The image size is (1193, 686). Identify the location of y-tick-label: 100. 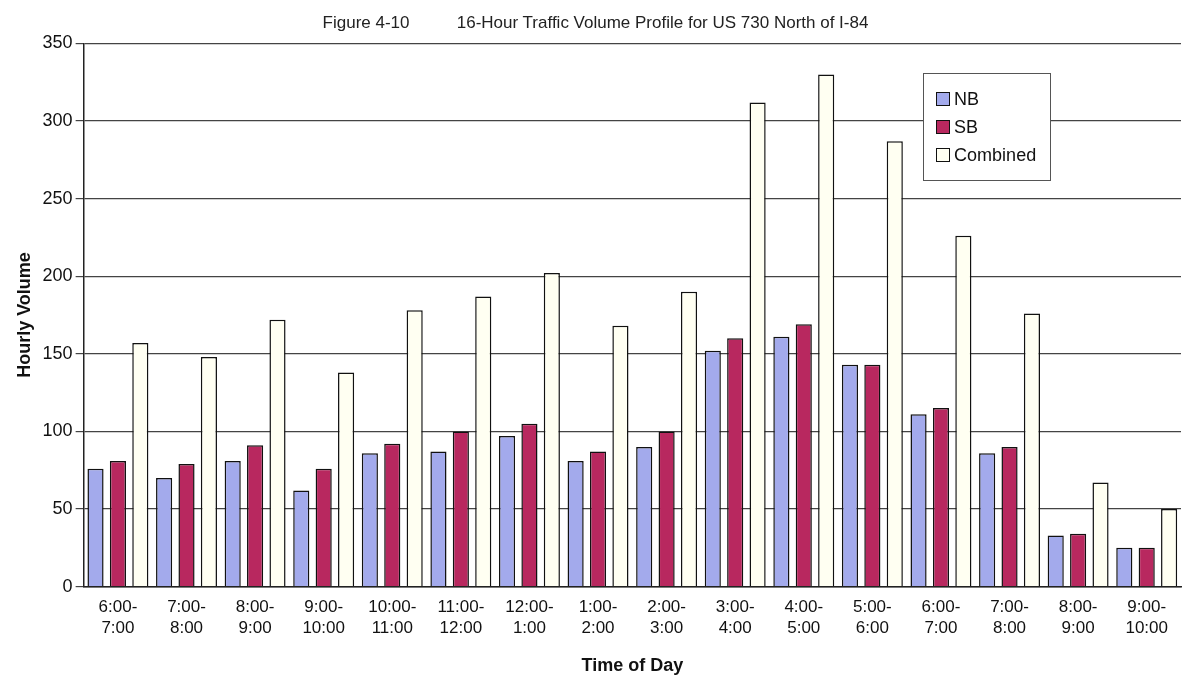
(57, 430).